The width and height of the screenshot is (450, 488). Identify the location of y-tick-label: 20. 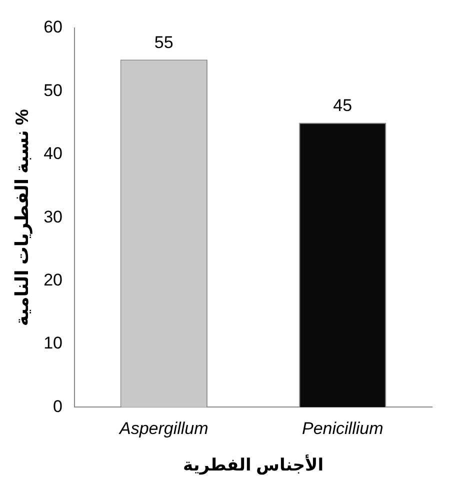
(53, 280).